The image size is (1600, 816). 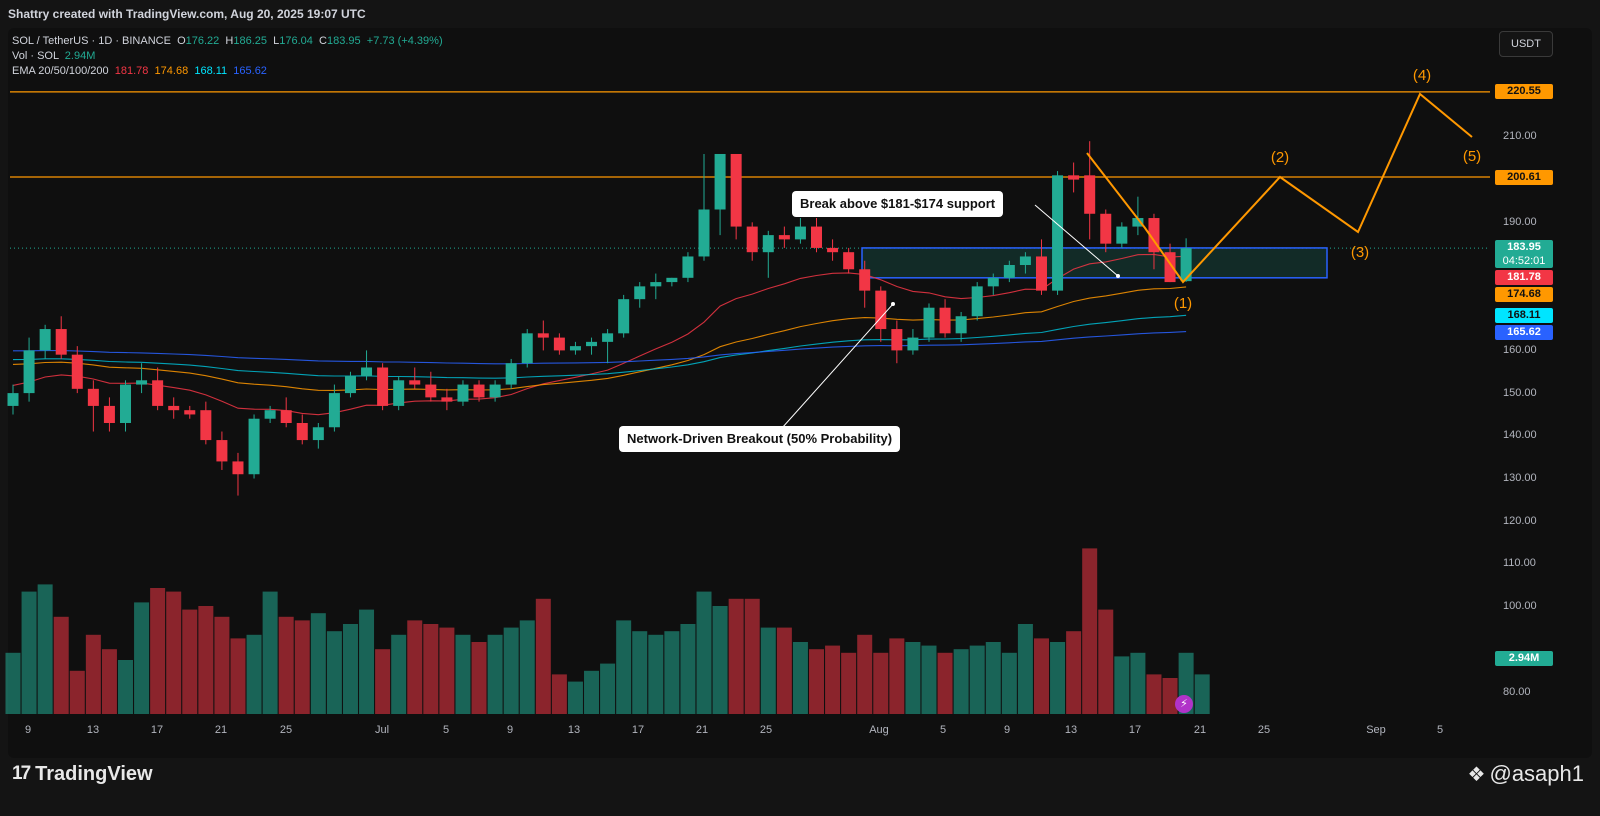 What do you see at coordinates (1526, 44) in the screenshot?
I see `currency-button: USDT` at bounding box center [1526, 44].